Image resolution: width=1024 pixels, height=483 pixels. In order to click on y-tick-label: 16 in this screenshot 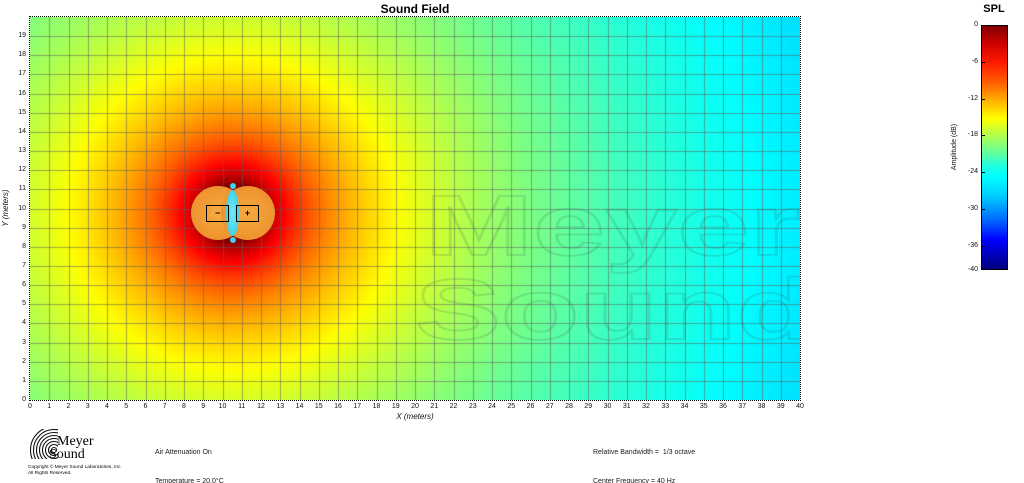, I will do `click(22, 93)`.